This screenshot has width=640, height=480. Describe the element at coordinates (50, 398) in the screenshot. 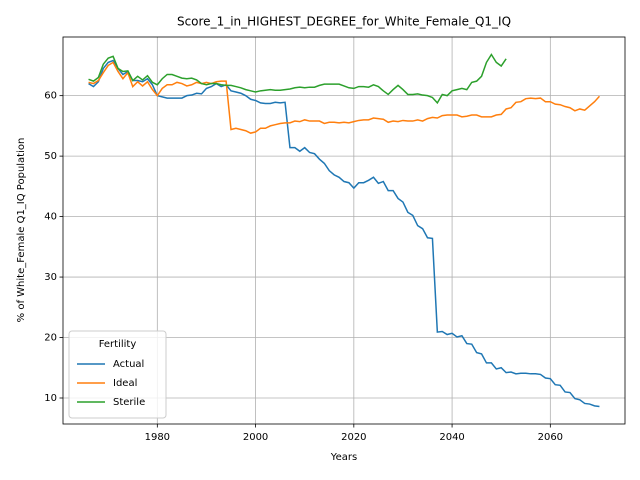

I see `y-tick-label: 10` at that location.